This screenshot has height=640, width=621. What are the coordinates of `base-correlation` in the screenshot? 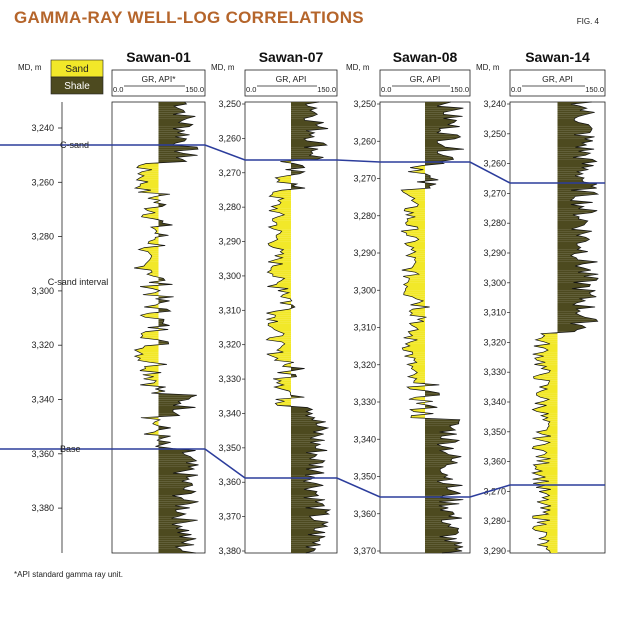 It's located at (302, 473).